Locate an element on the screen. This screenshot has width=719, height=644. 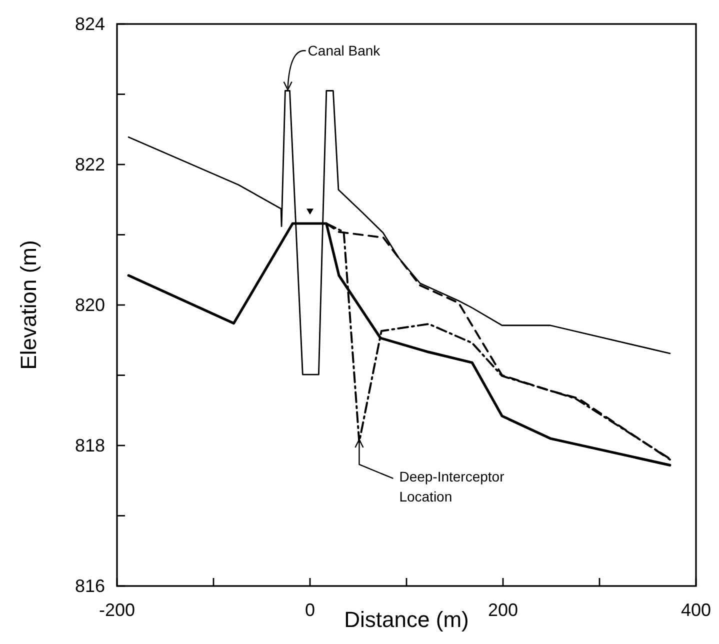
annotation: Deep-Interceptor Location is located at coordinates (452, 486).